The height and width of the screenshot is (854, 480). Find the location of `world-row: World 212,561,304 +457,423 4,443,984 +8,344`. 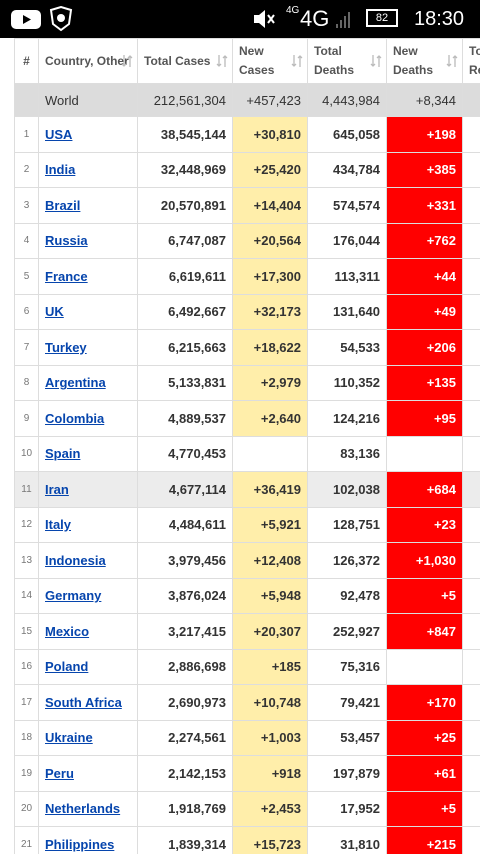

world-row: World 212,561,304 +457,423 4,443,984 +8,344 is located at coordinates (247, 100).